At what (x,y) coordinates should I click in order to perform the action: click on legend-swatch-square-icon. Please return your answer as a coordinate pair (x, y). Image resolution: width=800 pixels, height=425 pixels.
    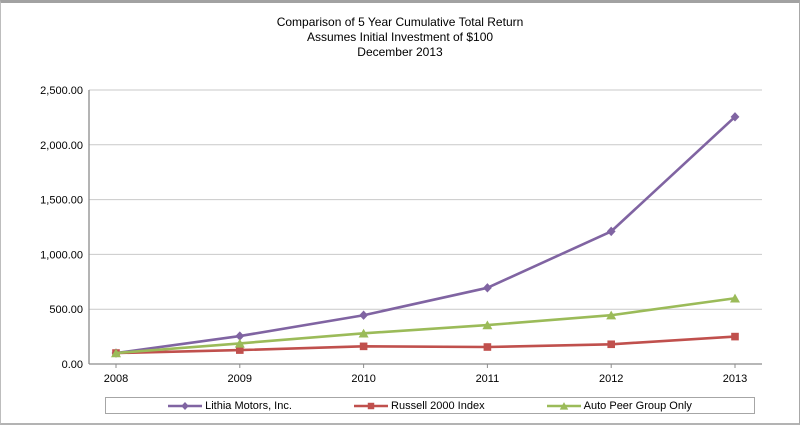
    Looking at the image, I should click on (371, 405).